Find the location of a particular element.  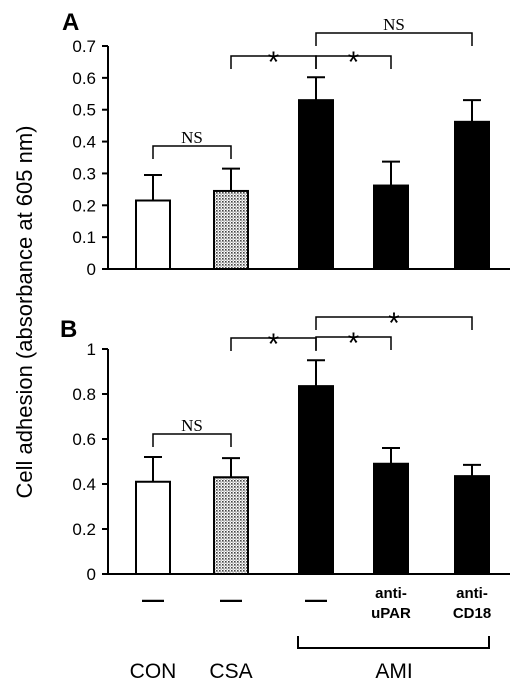

y-axis-title: Cell adhesion (absorbance at 605 nm) is located at coordinates (24, 311).